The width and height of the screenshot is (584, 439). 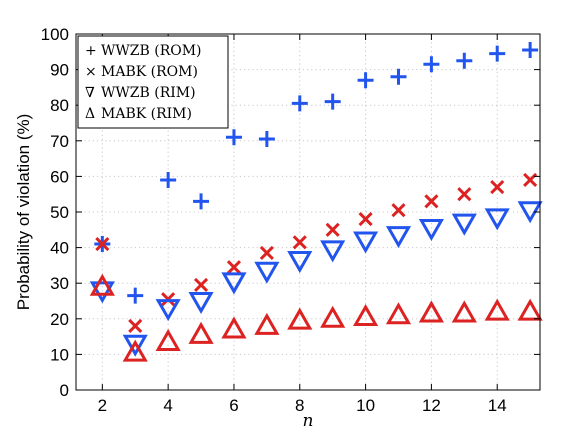 What do you see at coordinates (59, 319) in the screenshot?
I see `y-tick-label: 20` at bounding box center [59, 319].